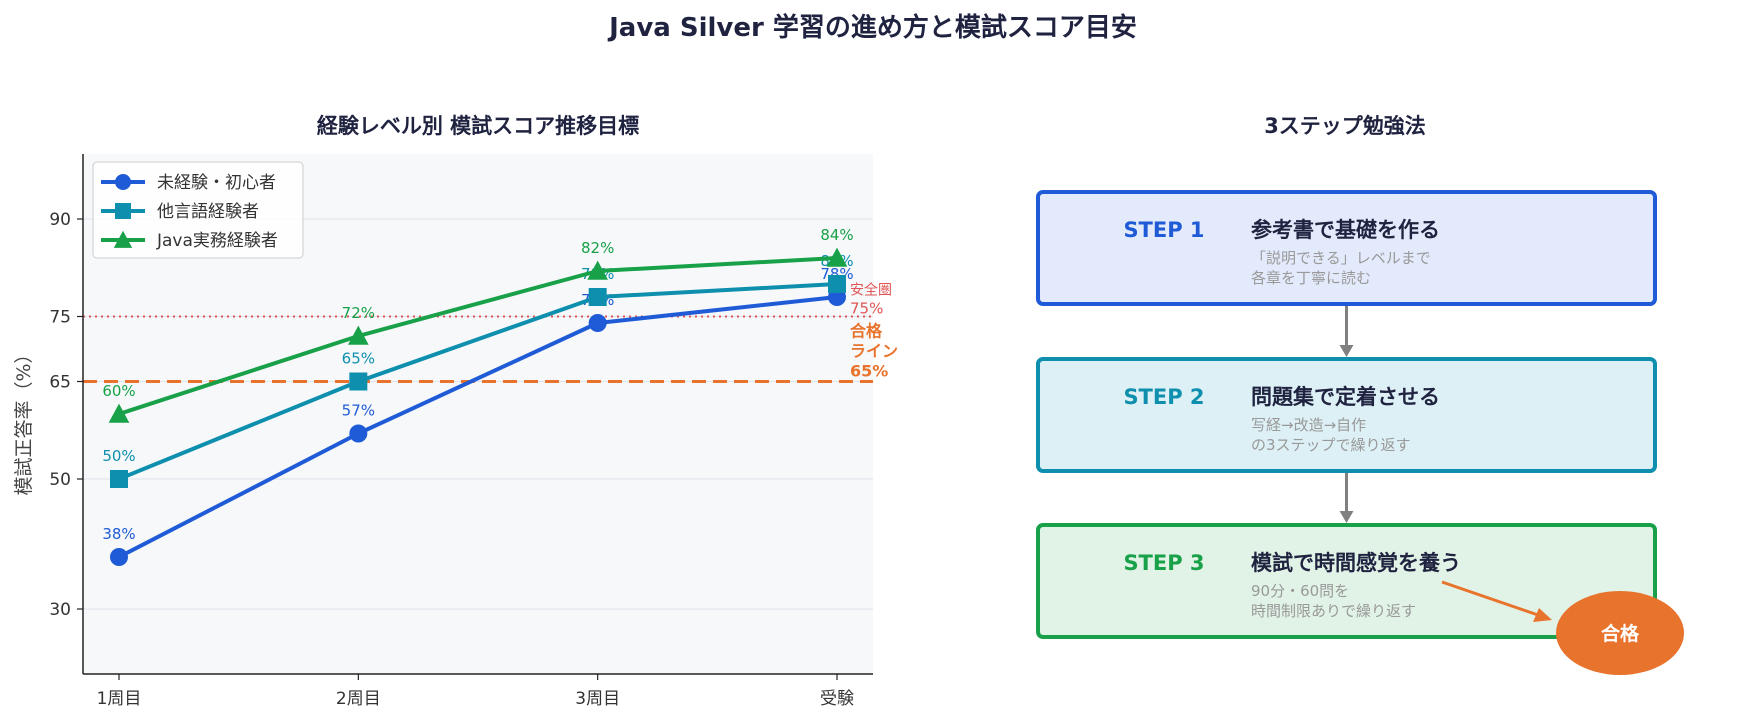 The height and width of the screenshot is (723, 1747). I want to click on series-3: 60% 72% 82% 84%, so click(478, 324).